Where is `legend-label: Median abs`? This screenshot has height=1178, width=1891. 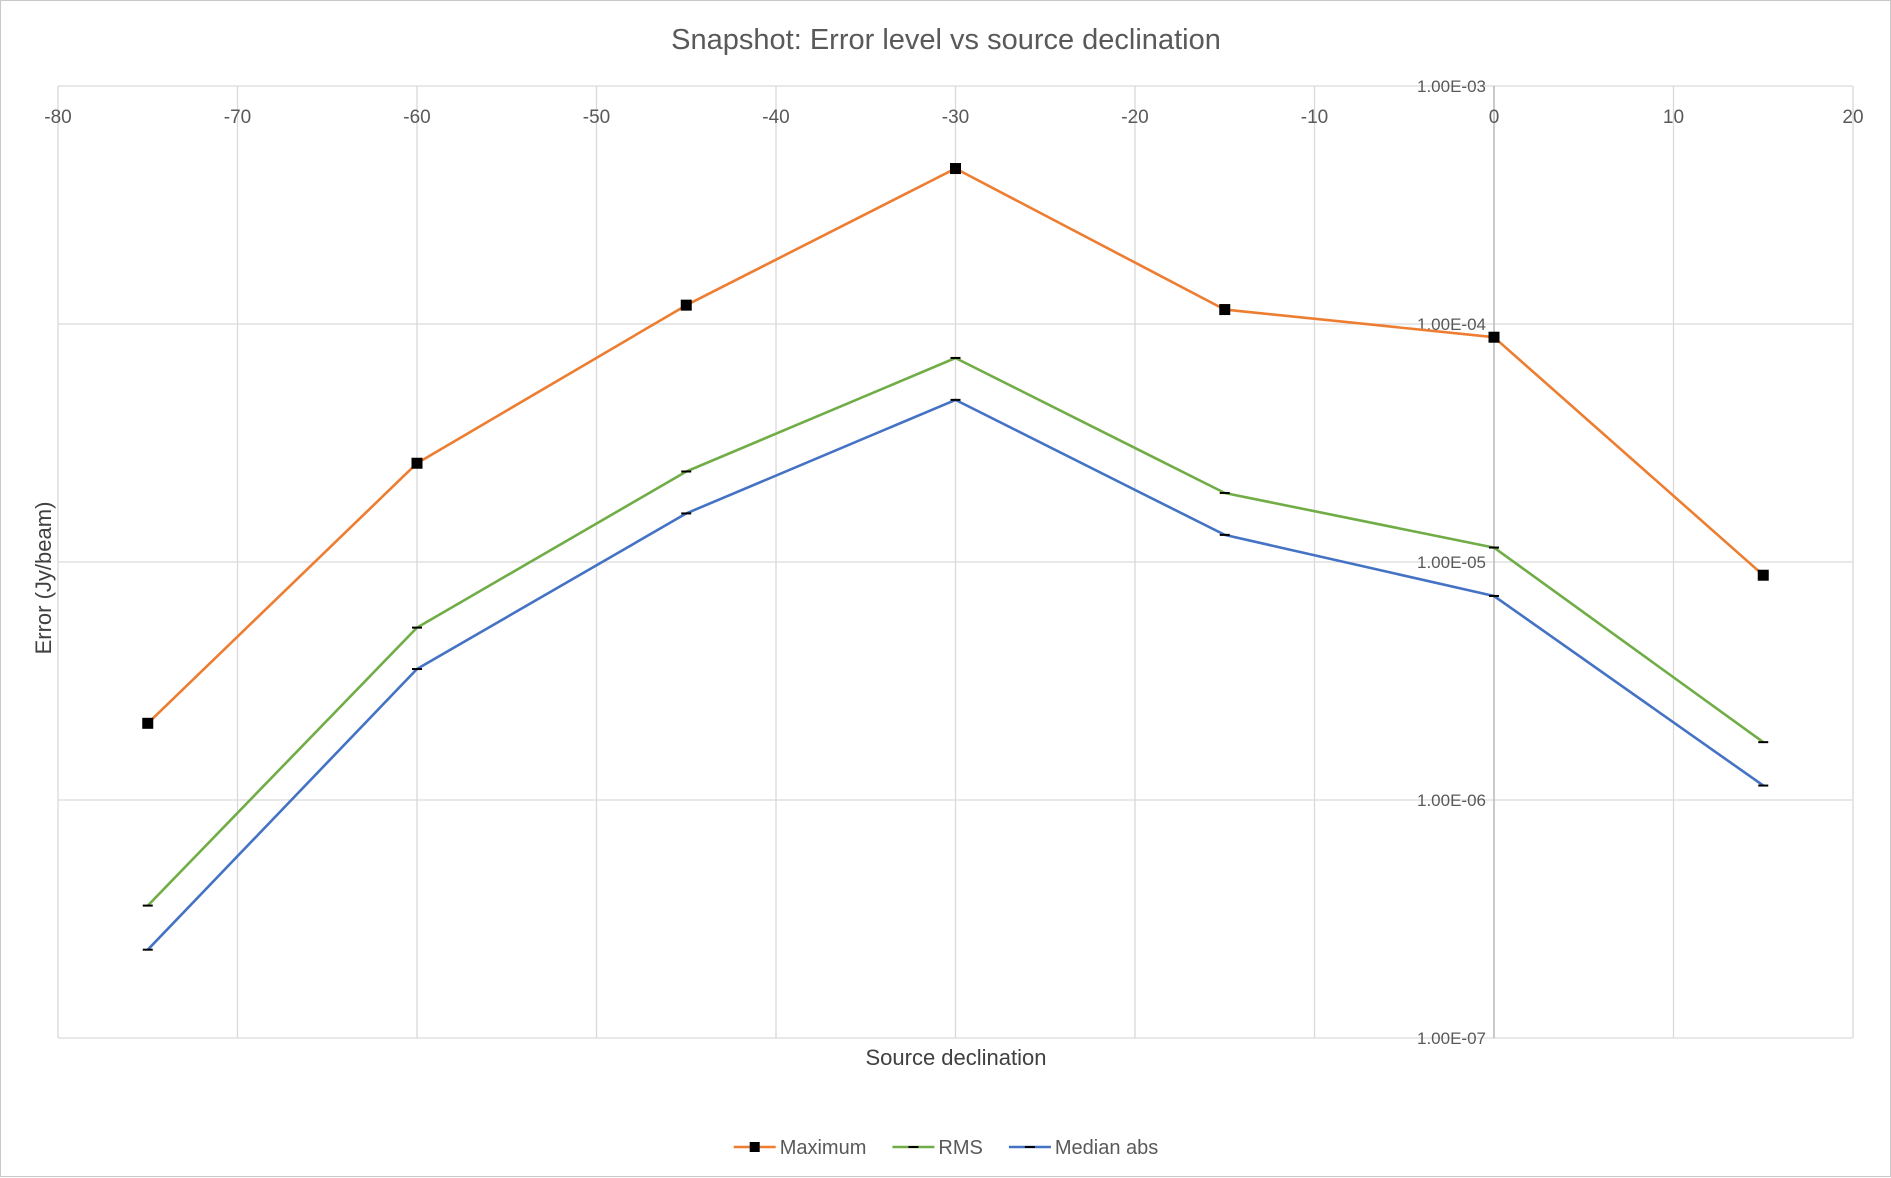
legend-label: Median abs is located at coordinates (1106, 1148).